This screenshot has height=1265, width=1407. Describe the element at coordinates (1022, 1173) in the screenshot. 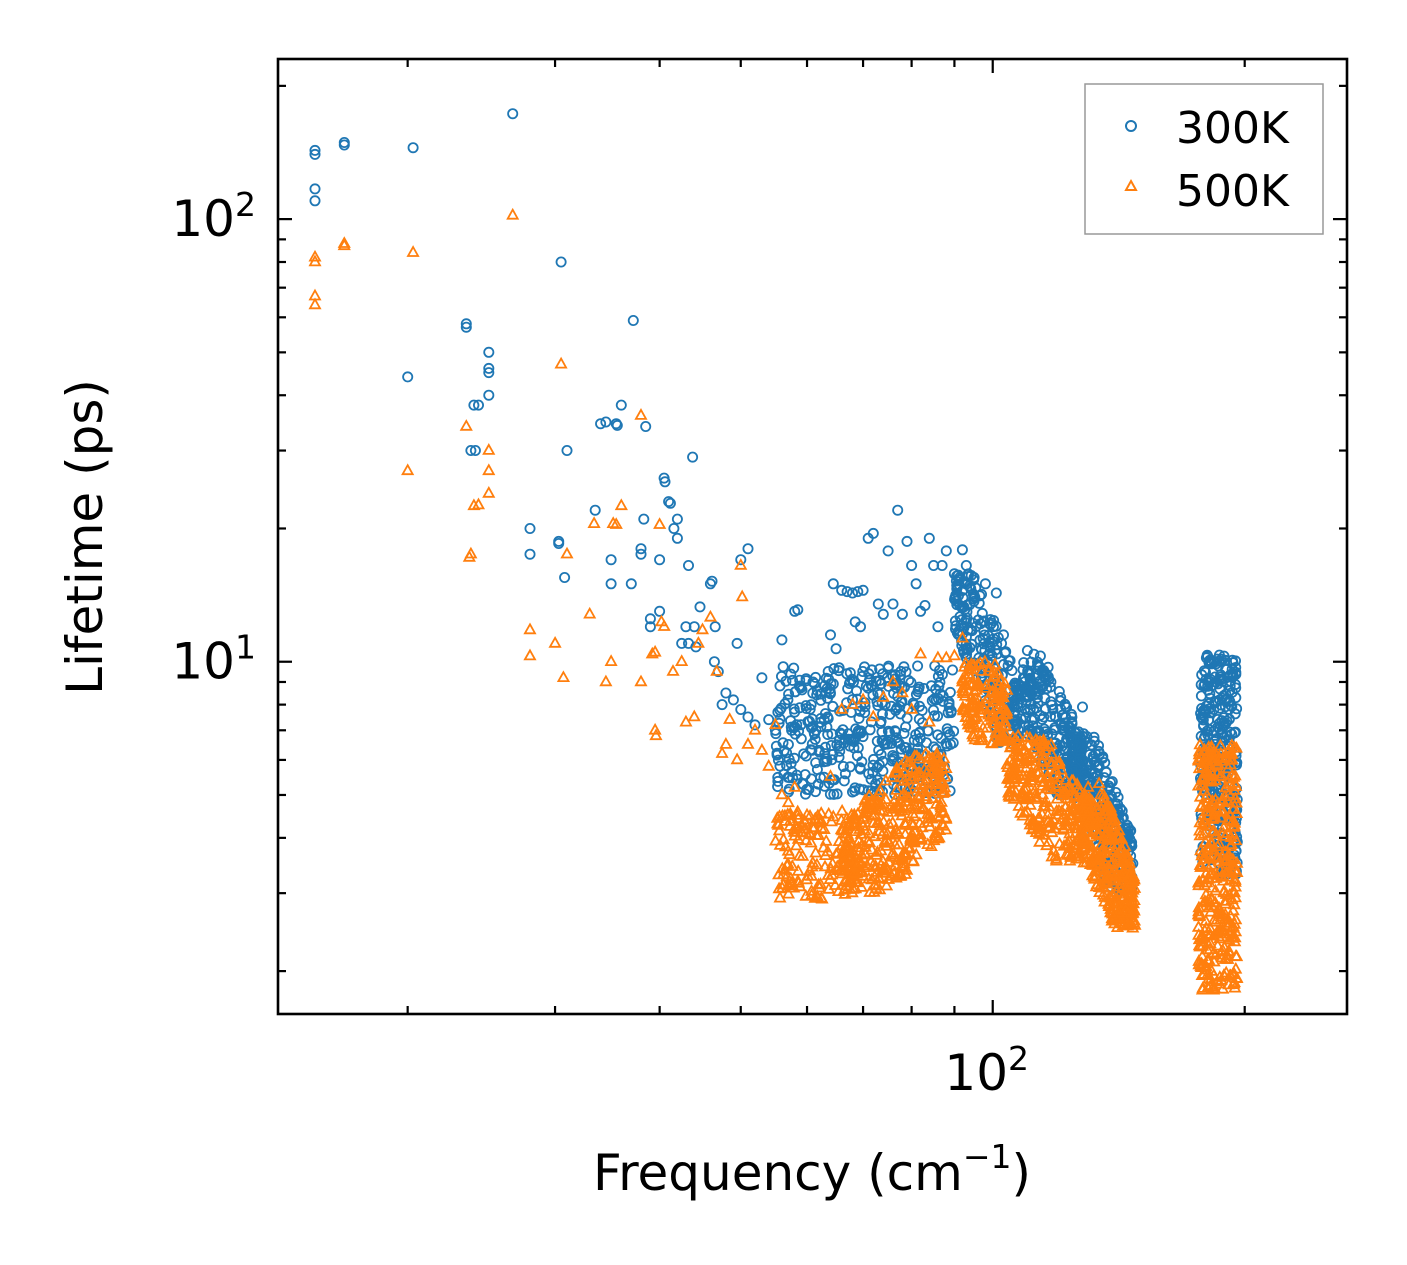

I see `x-axis-label-close: )` at that location.